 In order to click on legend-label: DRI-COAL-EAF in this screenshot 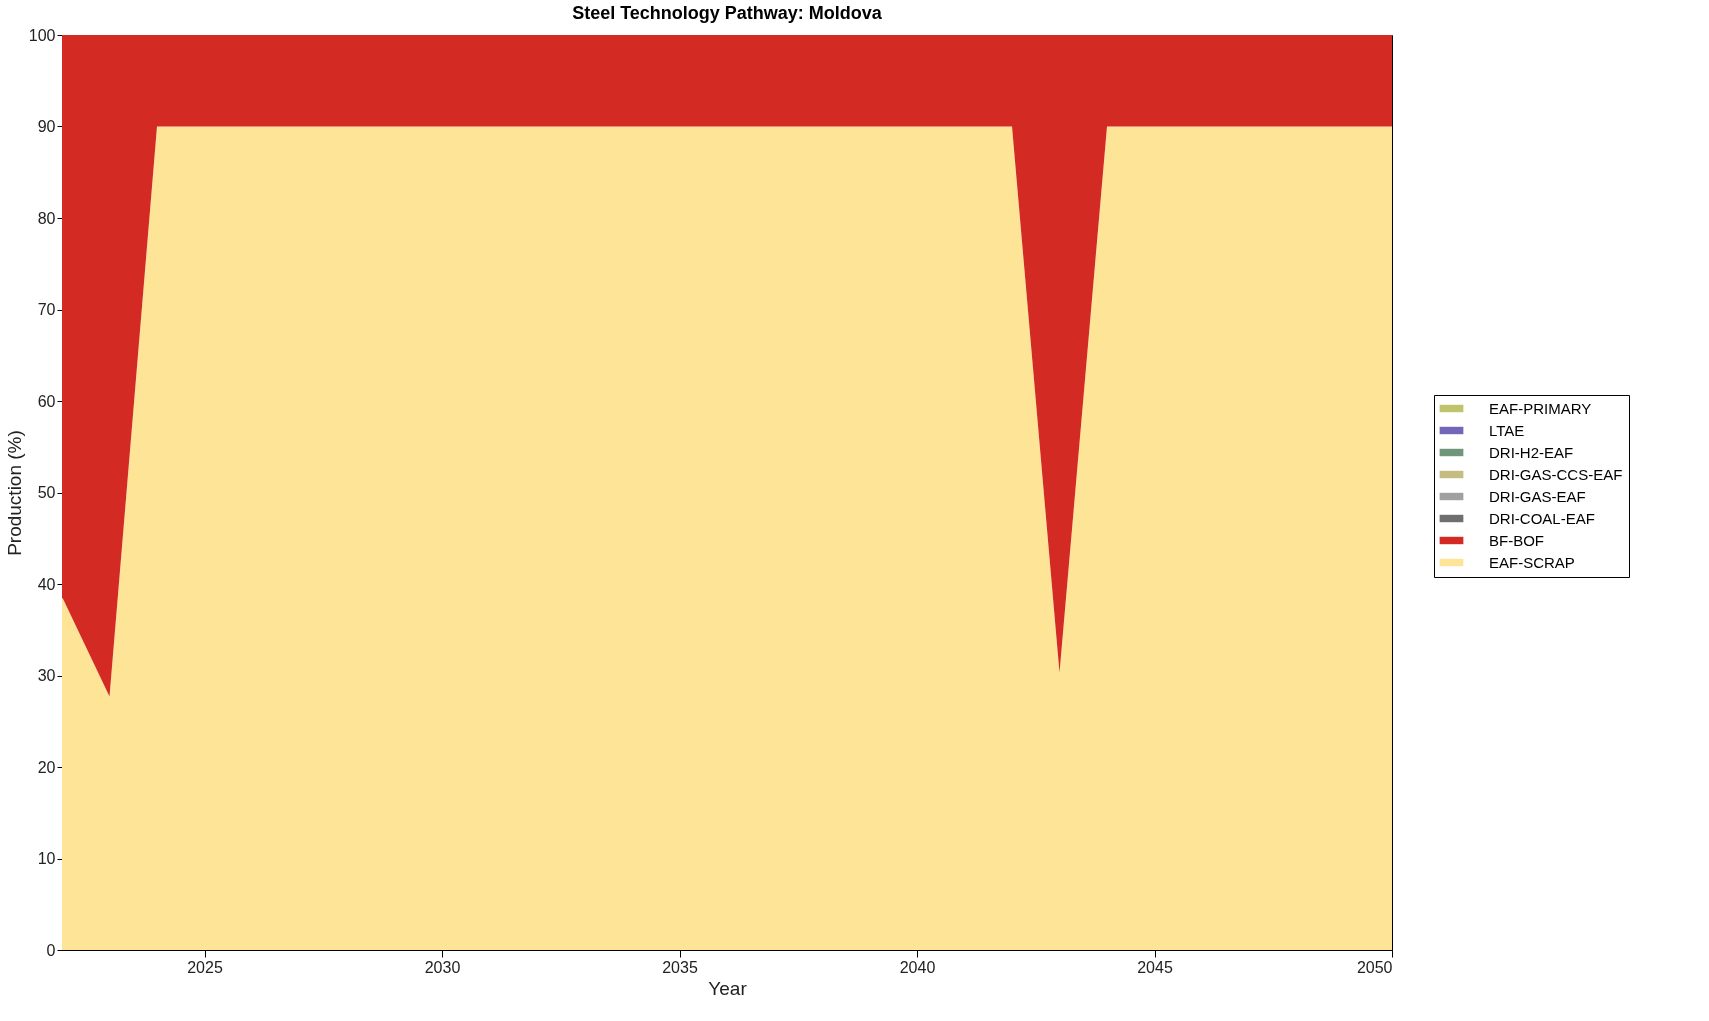, I will do `click(1542, 518)`.